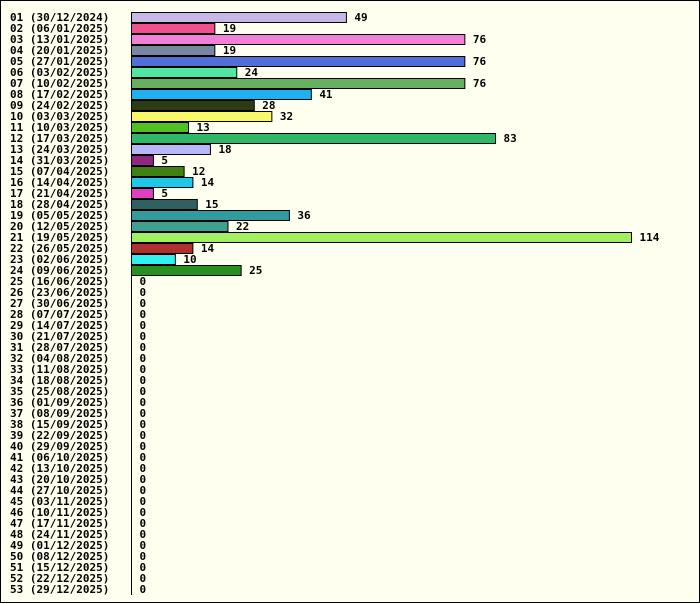 The height and width of the screenshot is (604, 700). Describe the element at coordinates (59, 160) in the screenshot. I see `category-label: 14 (31/03/2025)` at that location.